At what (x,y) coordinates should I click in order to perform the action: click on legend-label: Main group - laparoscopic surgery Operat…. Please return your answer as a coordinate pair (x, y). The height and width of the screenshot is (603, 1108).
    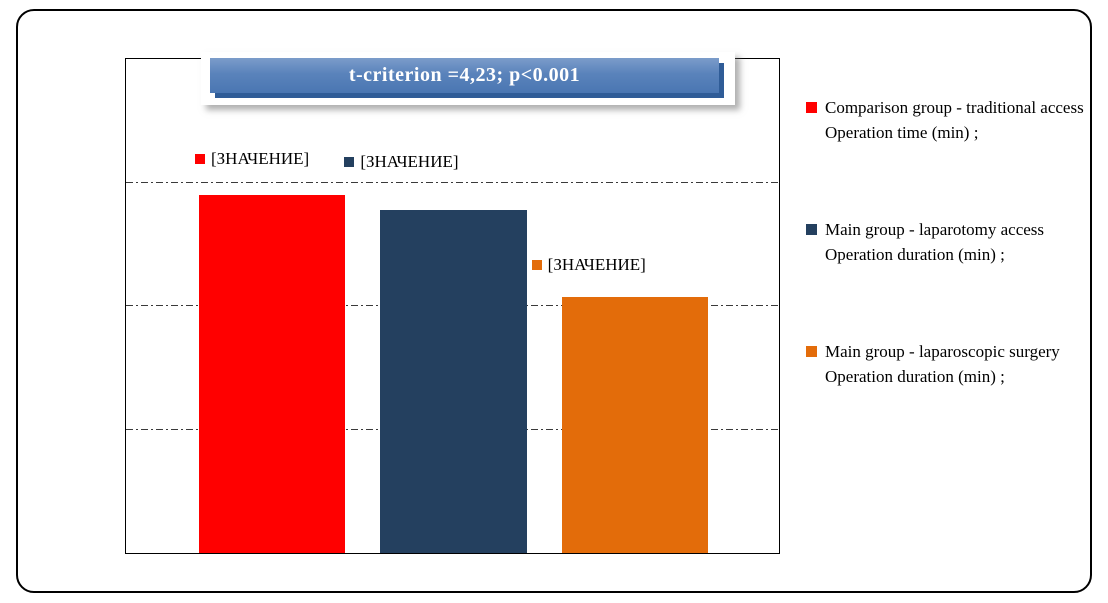
    Looking at the image, I should click on (942, 364).